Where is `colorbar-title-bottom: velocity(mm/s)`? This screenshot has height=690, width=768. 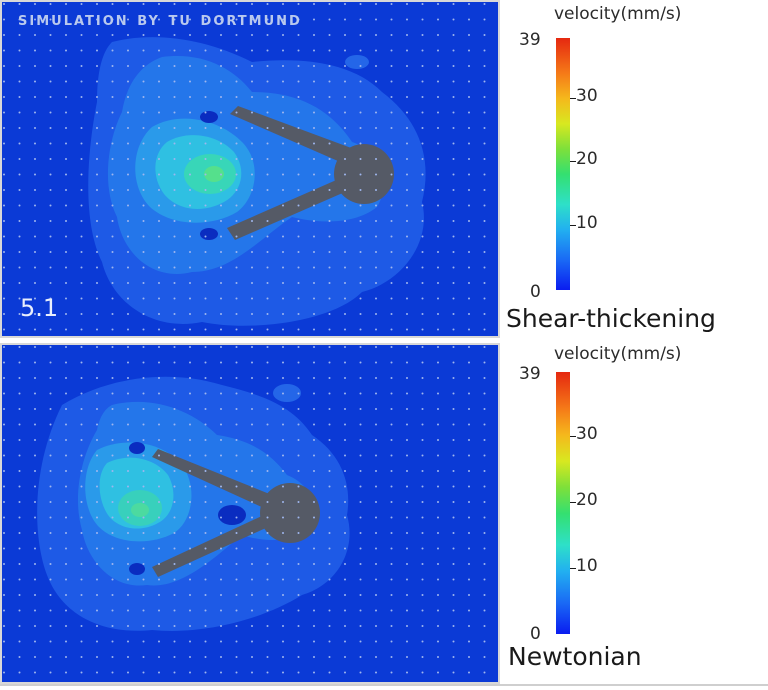
colorbar-title-bottom: velocity(mm/s) is located at coordinates (618, 354).